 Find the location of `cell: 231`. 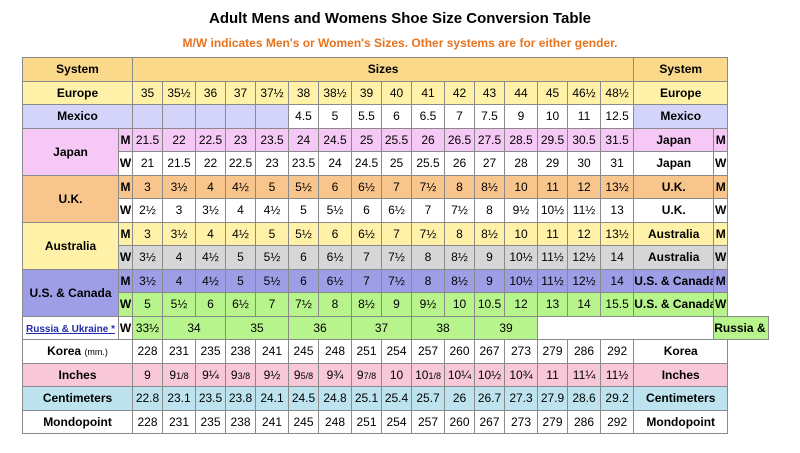

cell: 231 is located at coordinates (179, 421).